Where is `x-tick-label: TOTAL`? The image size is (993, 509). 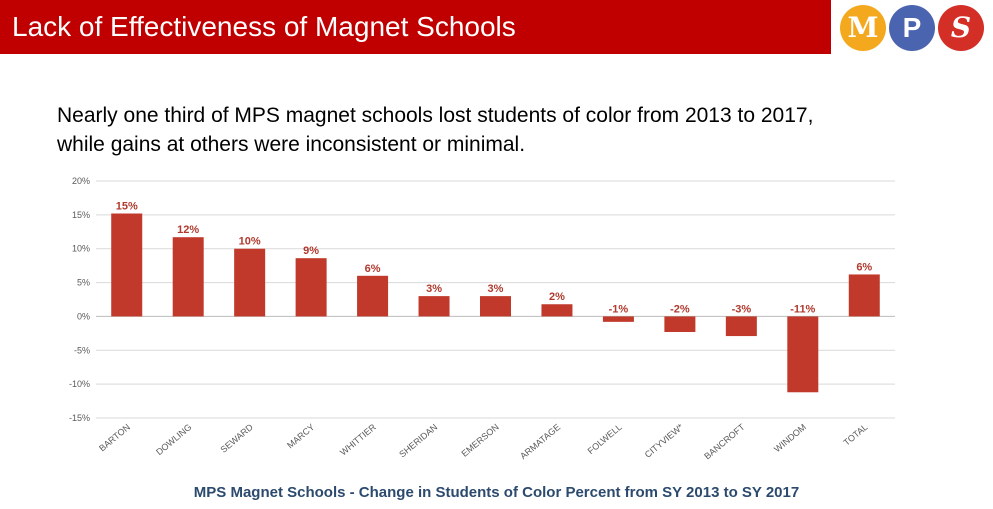 x-tick-label: TOTAL is located at coordinates (856, 435).